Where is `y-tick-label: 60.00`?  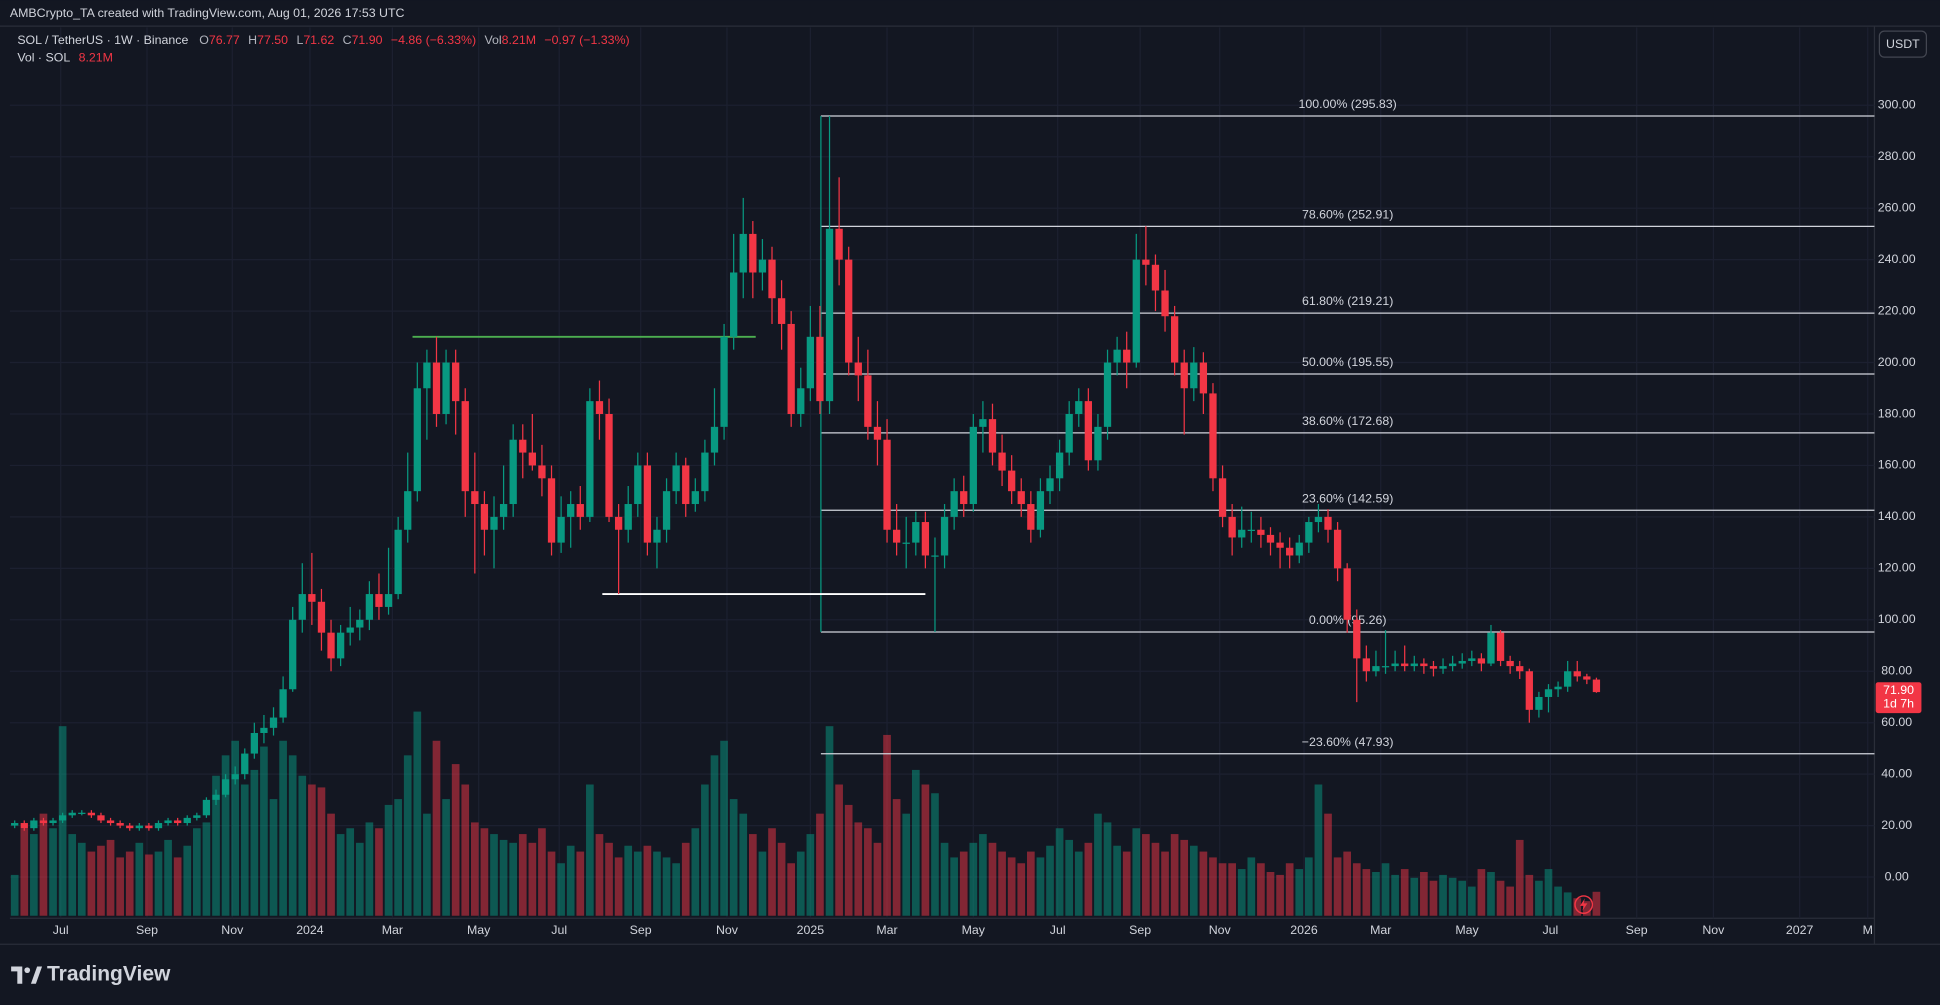
y-tick-label: 60.00 is located at coordinates (1896, 722).